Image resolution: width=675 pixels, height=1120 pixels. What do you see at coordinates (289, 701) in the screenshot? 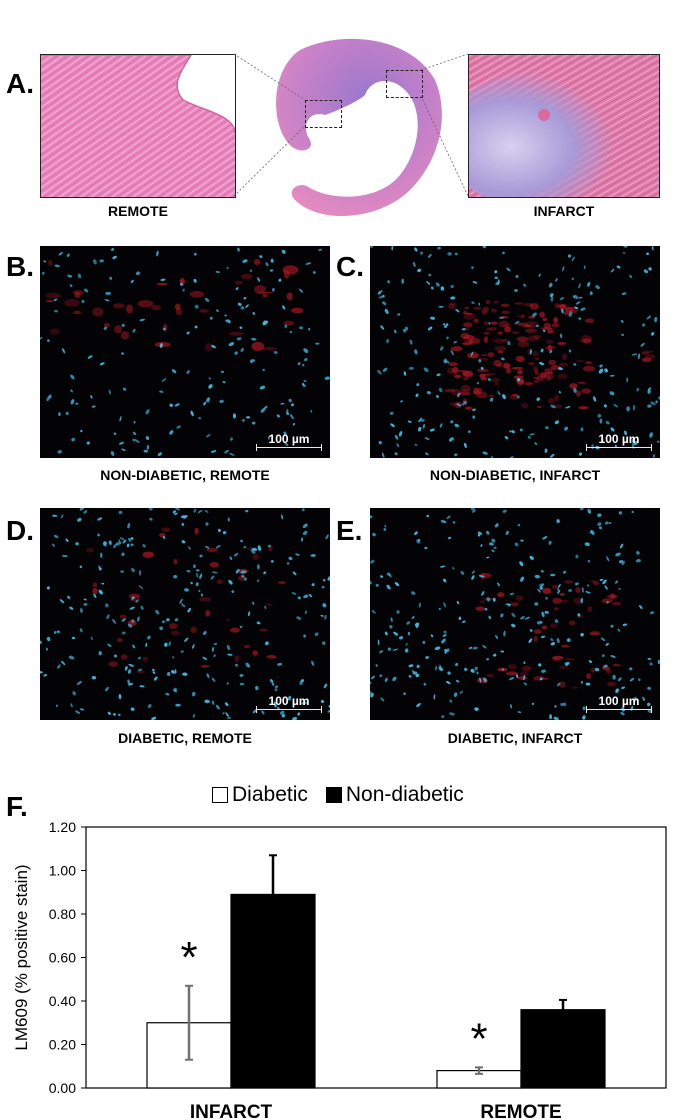
I see `scale-bar-d-label: 100 µm` at bounding box center [289, 701].